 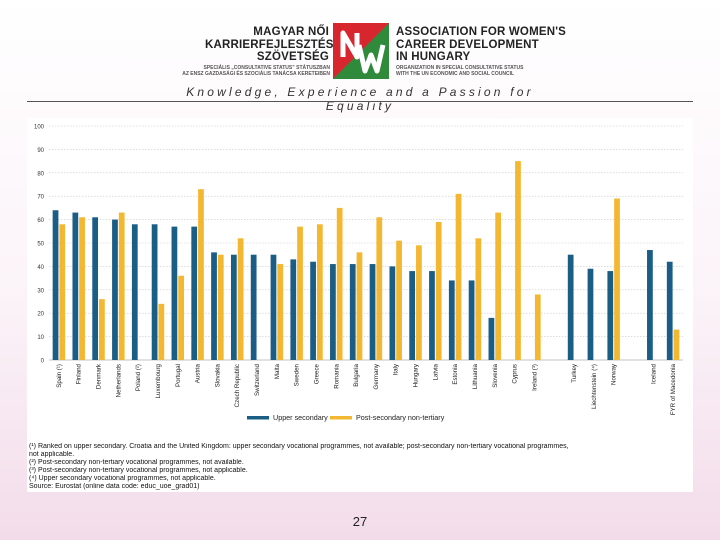 I want to click on legend-label: Post-secondary non-tertiary, so click(x=400, y=417).